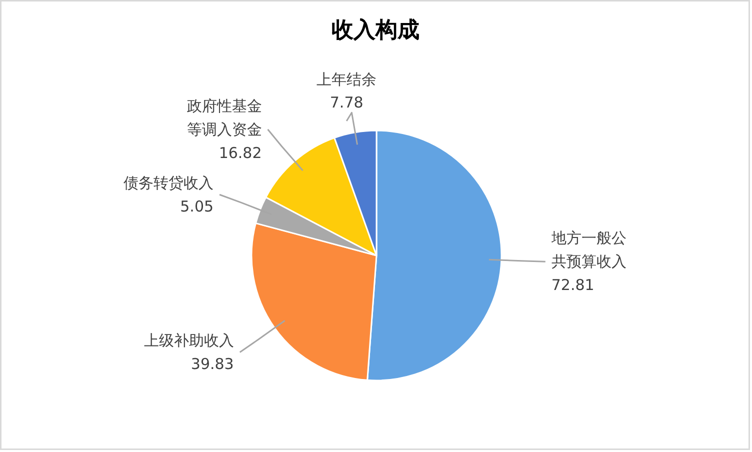 The height and width of the screenshot is (452, 752). What do you see at coordinates (224, 117) in the screenshot?
I see `slice-label: 政府性基金等调入资金` at bounding box center [224, 117].